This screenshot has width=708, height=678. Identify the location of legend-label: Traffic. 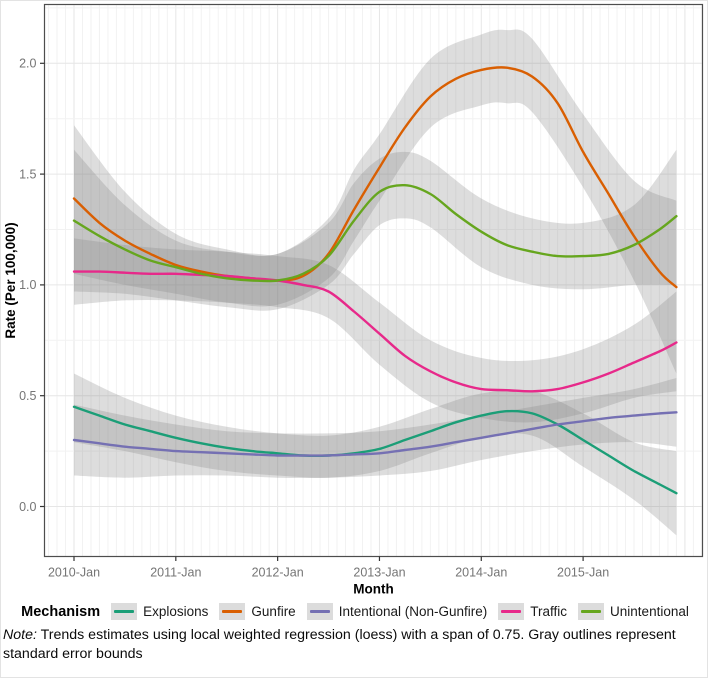
(549, 611).